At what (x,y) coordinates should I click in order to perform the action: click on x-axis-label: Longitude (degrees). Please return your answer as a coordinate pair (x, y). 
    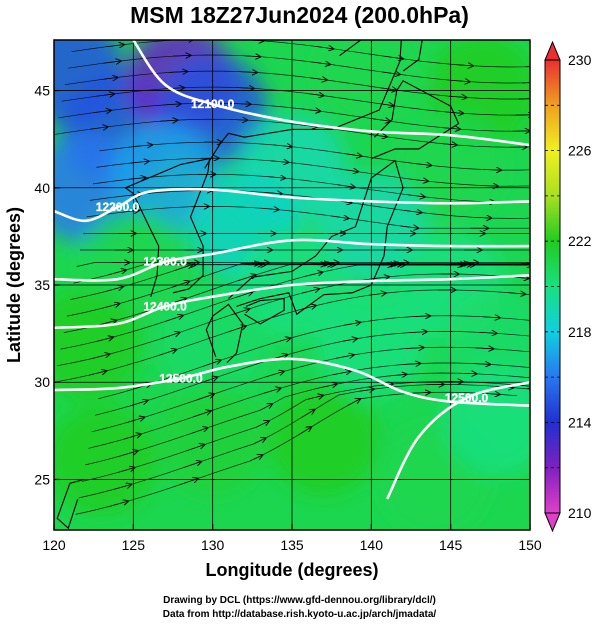
    Looking at the image, I should click on (291, 570).